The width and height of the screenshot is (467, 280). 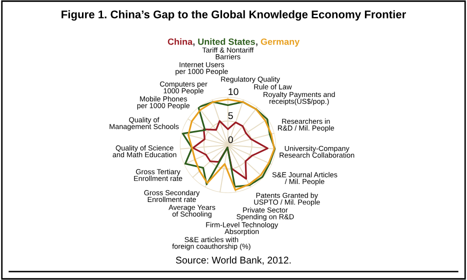 What do you see at coordinates (180, 41) in the screenshot?
I see `text: China` at bounding box center [180, 41].